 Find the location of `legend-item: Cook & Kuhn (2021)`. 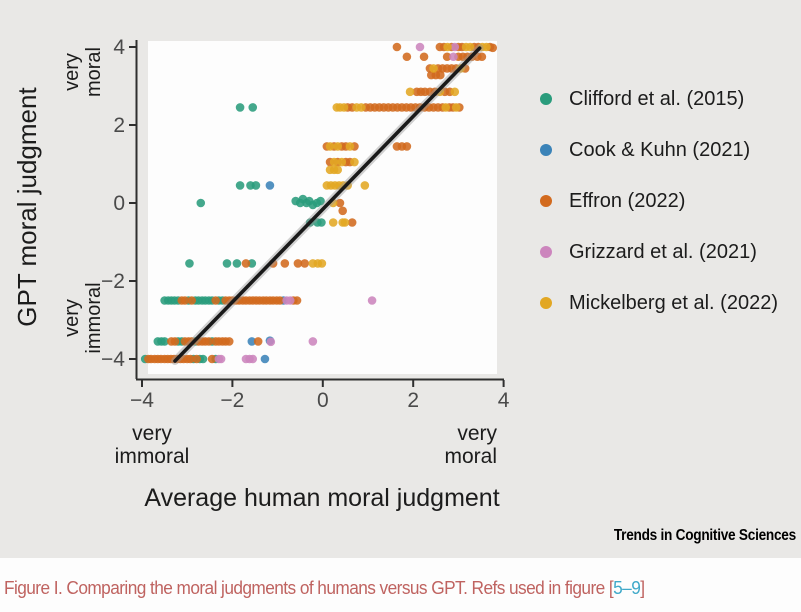

legend-item: Cook & Kuhn (2021) is located at coordinates (670, 150).